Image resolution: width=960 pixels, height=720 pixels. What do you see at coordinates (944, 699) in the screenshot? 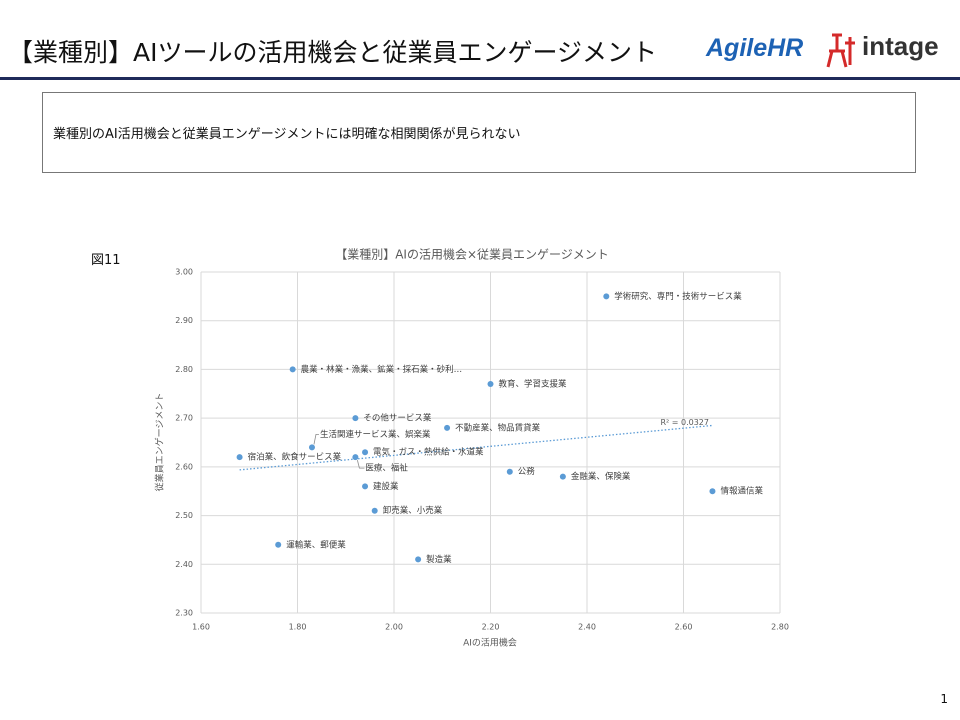
I see `page-number: 1` at bounding box center [944, 699].